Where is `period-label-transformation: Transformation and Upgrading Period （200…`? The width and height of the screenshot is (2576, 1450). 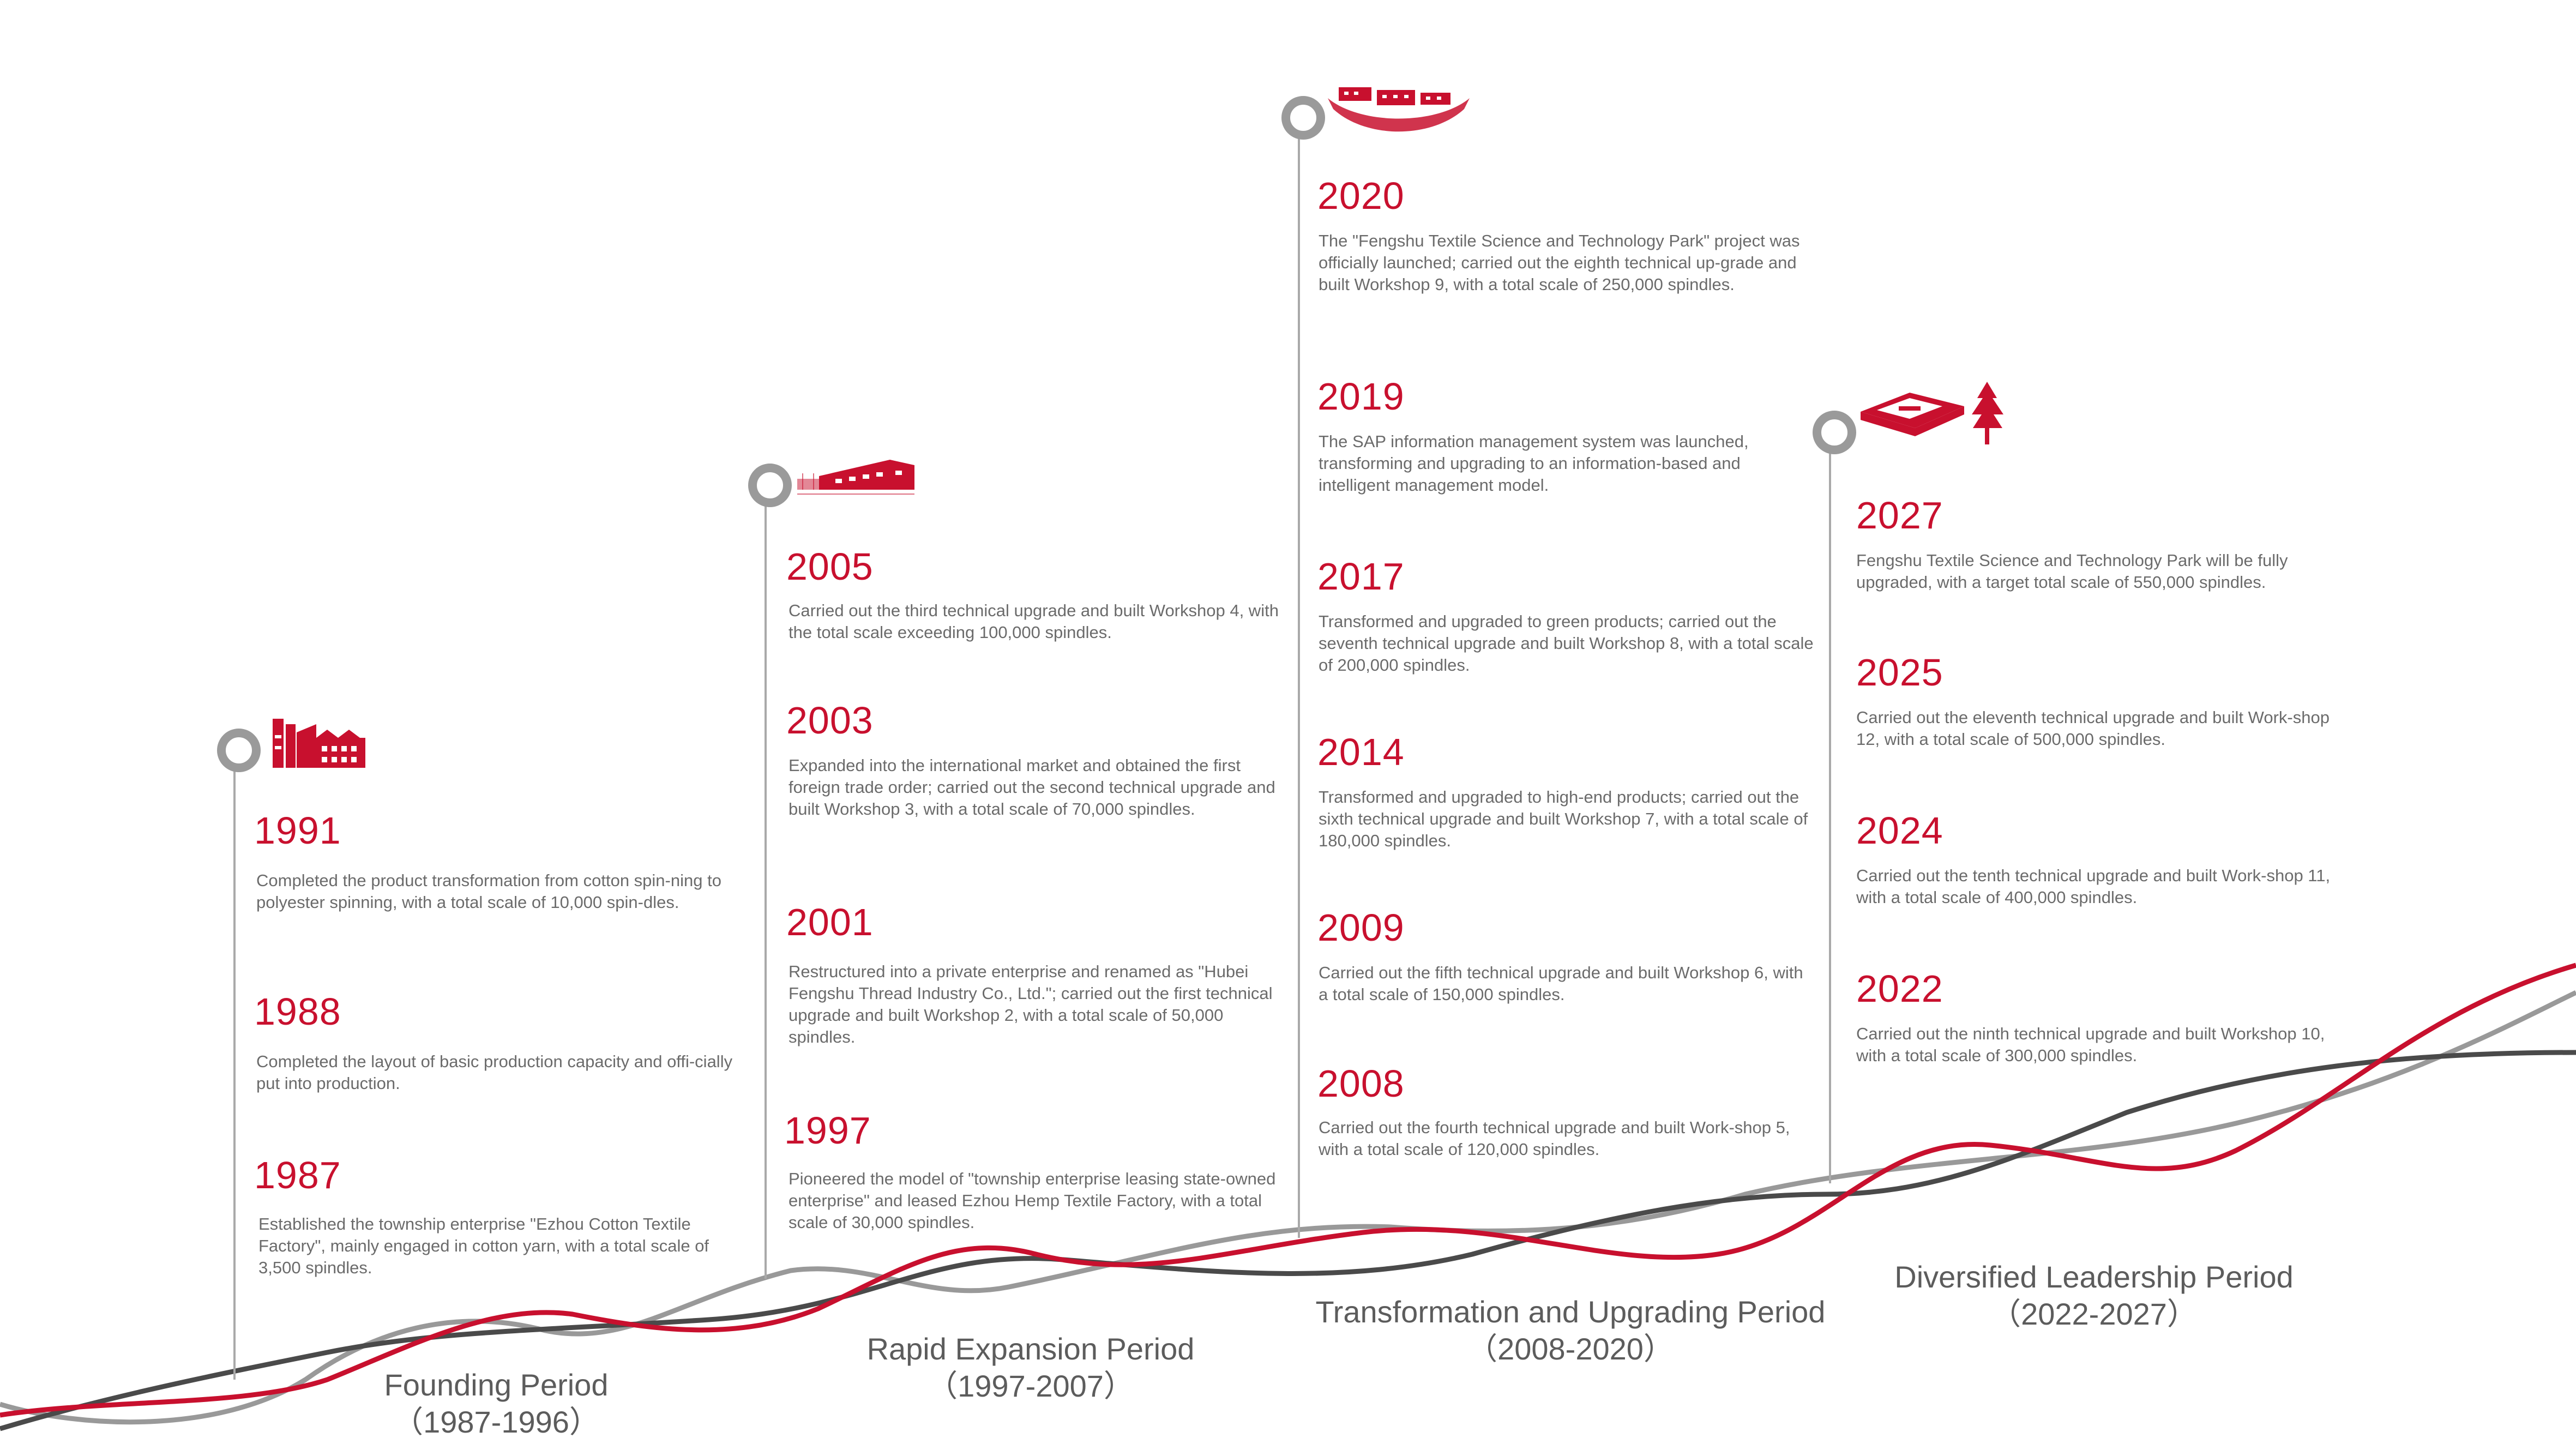
period-label-transformation: Transformation and Upgrading Period （200… is located at coordinates (1570, 1330).